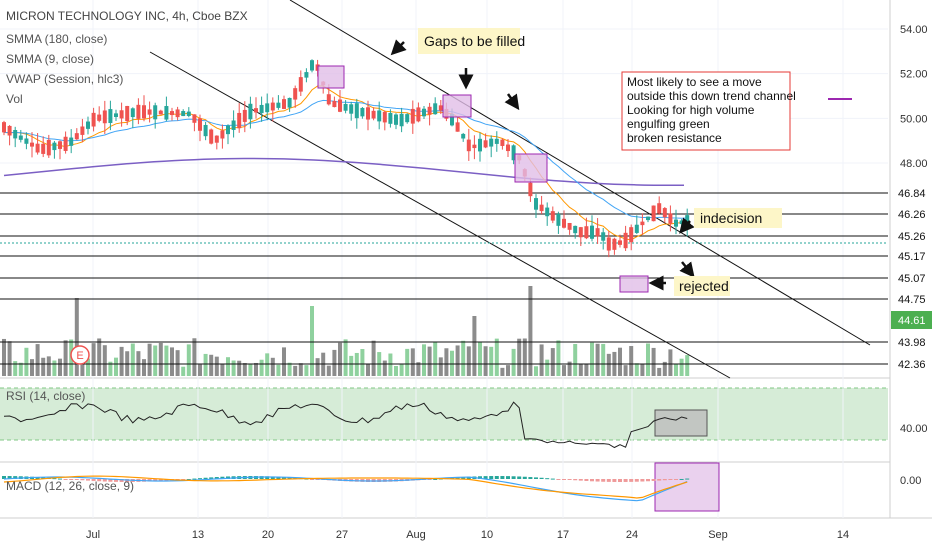 This screenshot has height=555, width=932. What do you see at coordinates (912, 279) in the screenshot?
I see `price-level-label: 45.07` at bounding box center [912, 279].